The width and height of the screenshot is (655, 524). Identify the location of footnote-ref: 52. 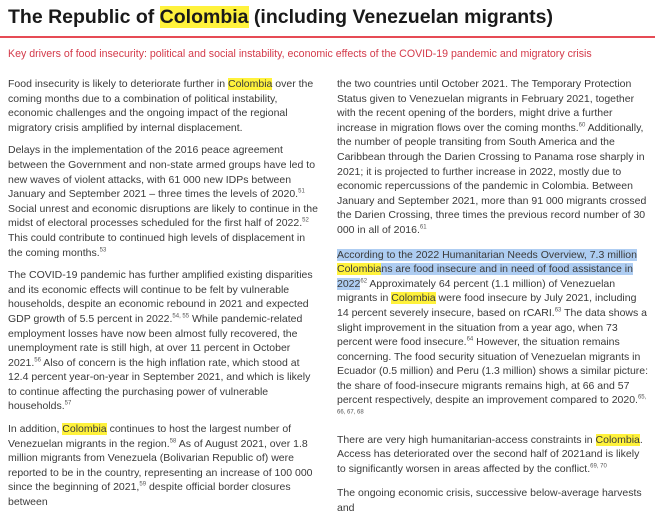
(305, 220).